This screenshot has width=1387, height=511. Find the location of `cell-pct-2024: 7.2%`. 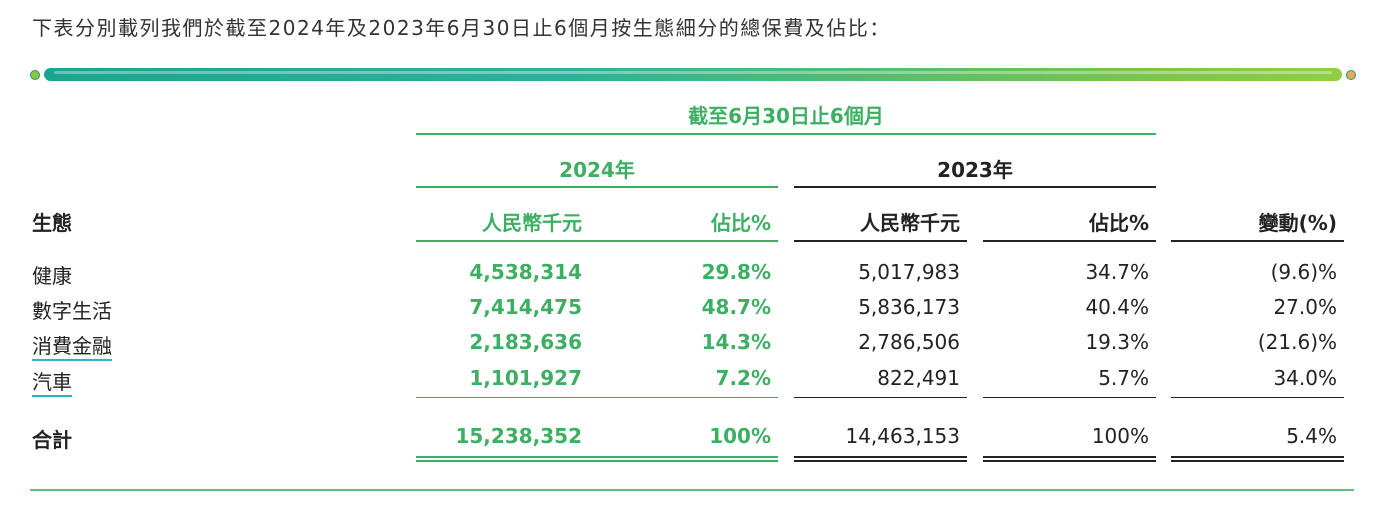

cell-pct-2024: 7.2% is located at coordinates (743, 378).